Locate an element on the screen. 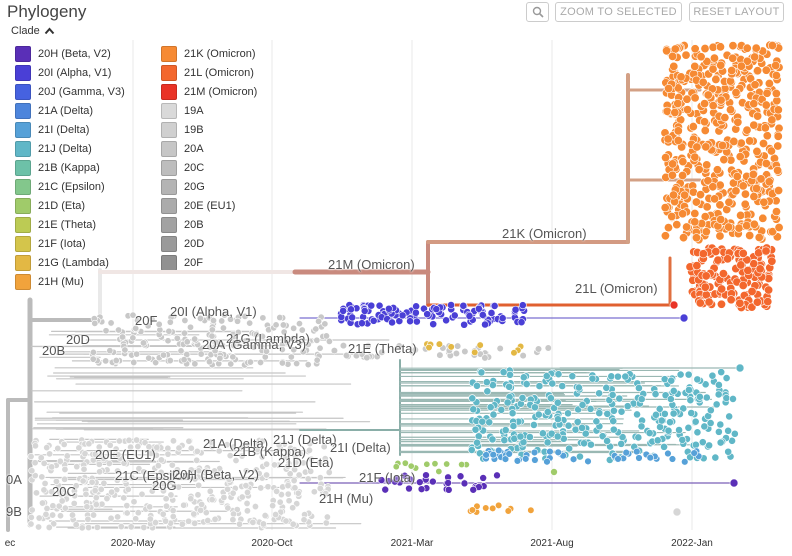 The image size is (792, 556). legend-item: 21L (Omicron) is located at coordinates (209, 72).